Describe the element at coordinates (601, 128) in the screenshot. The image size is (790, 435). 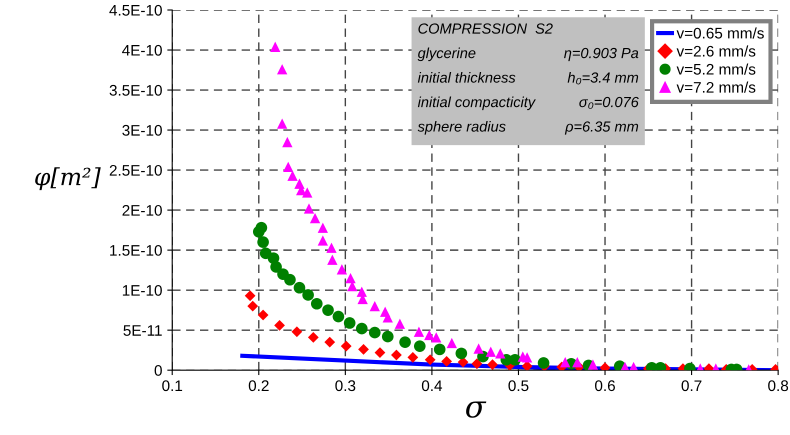
I see `annotation: ρ=6.35 mm` at that location.